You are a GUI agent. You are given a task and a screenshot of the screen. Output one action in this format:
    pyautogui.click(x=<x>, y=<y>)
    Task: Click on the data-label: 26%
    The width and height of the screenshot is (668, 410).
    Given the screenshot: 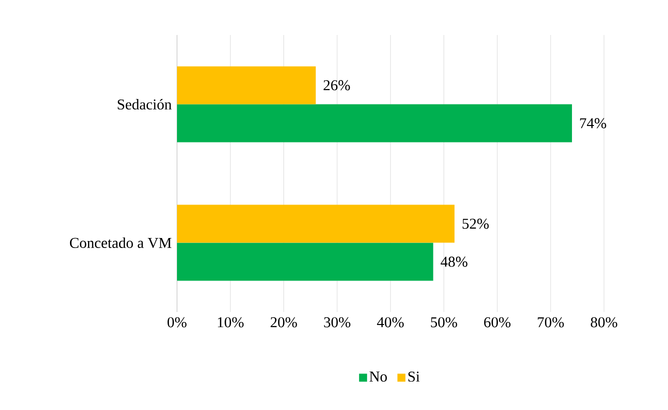 What is the action you would take?
    pyautogui.click(x=337, y=85)
    